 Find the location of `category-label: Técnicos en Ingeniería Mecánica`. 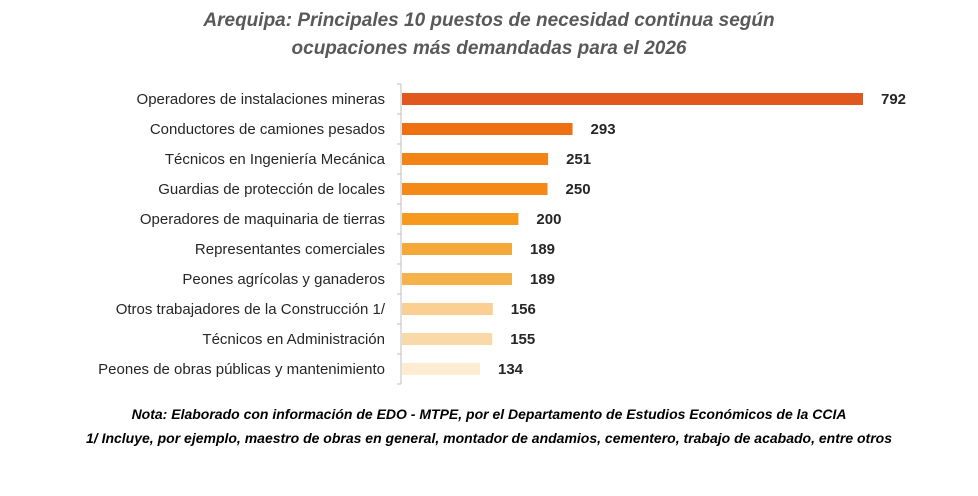

category-label: Técnicos en Ingeniería Mecánica is located at coordinates (275, 159).